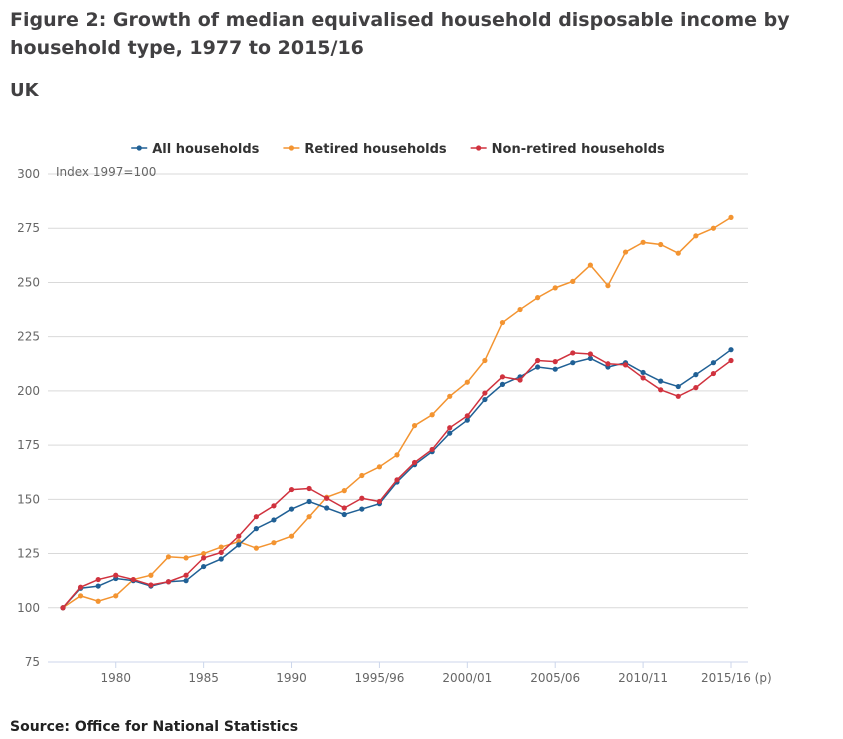  What do you see at coordinates (578, 149) in the screenshot?
I see `legend-label: Non-retired households` at bounding box center [578, 149].